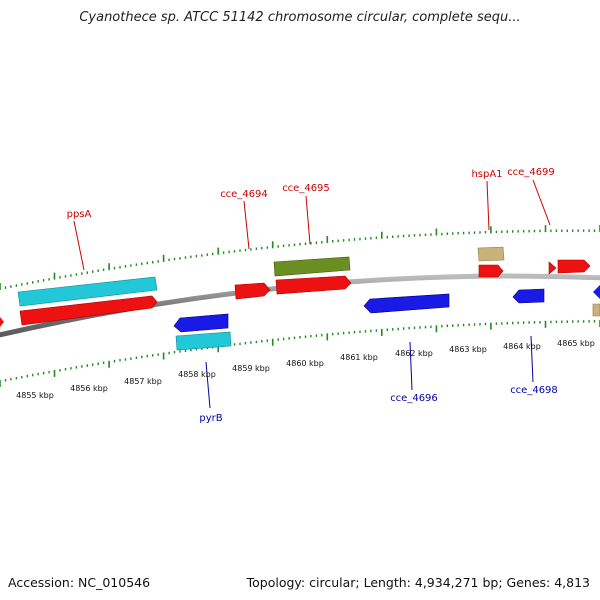  I want to click on outer-tick-track, so click(300, 257).